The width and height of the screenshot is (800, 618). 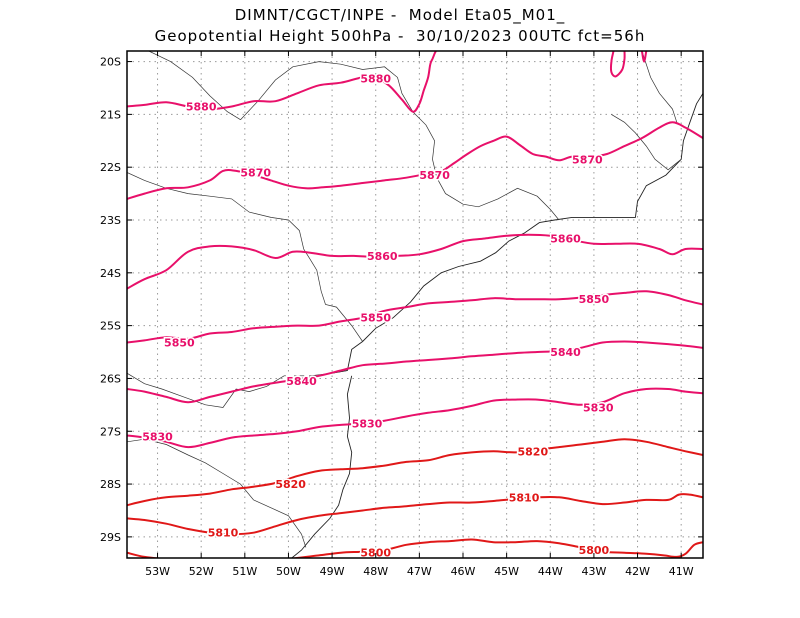 I want to click on x-tick-label: 45W, so click(x=506, y=571).